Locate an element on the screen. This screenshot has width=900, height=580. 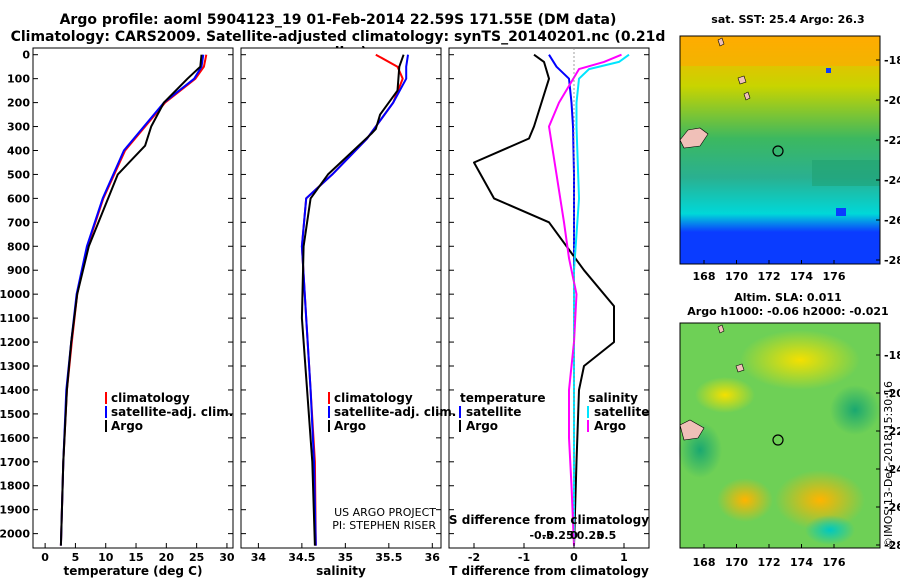
depth-tick-label: 2000 is located at coordinates (15, 534).